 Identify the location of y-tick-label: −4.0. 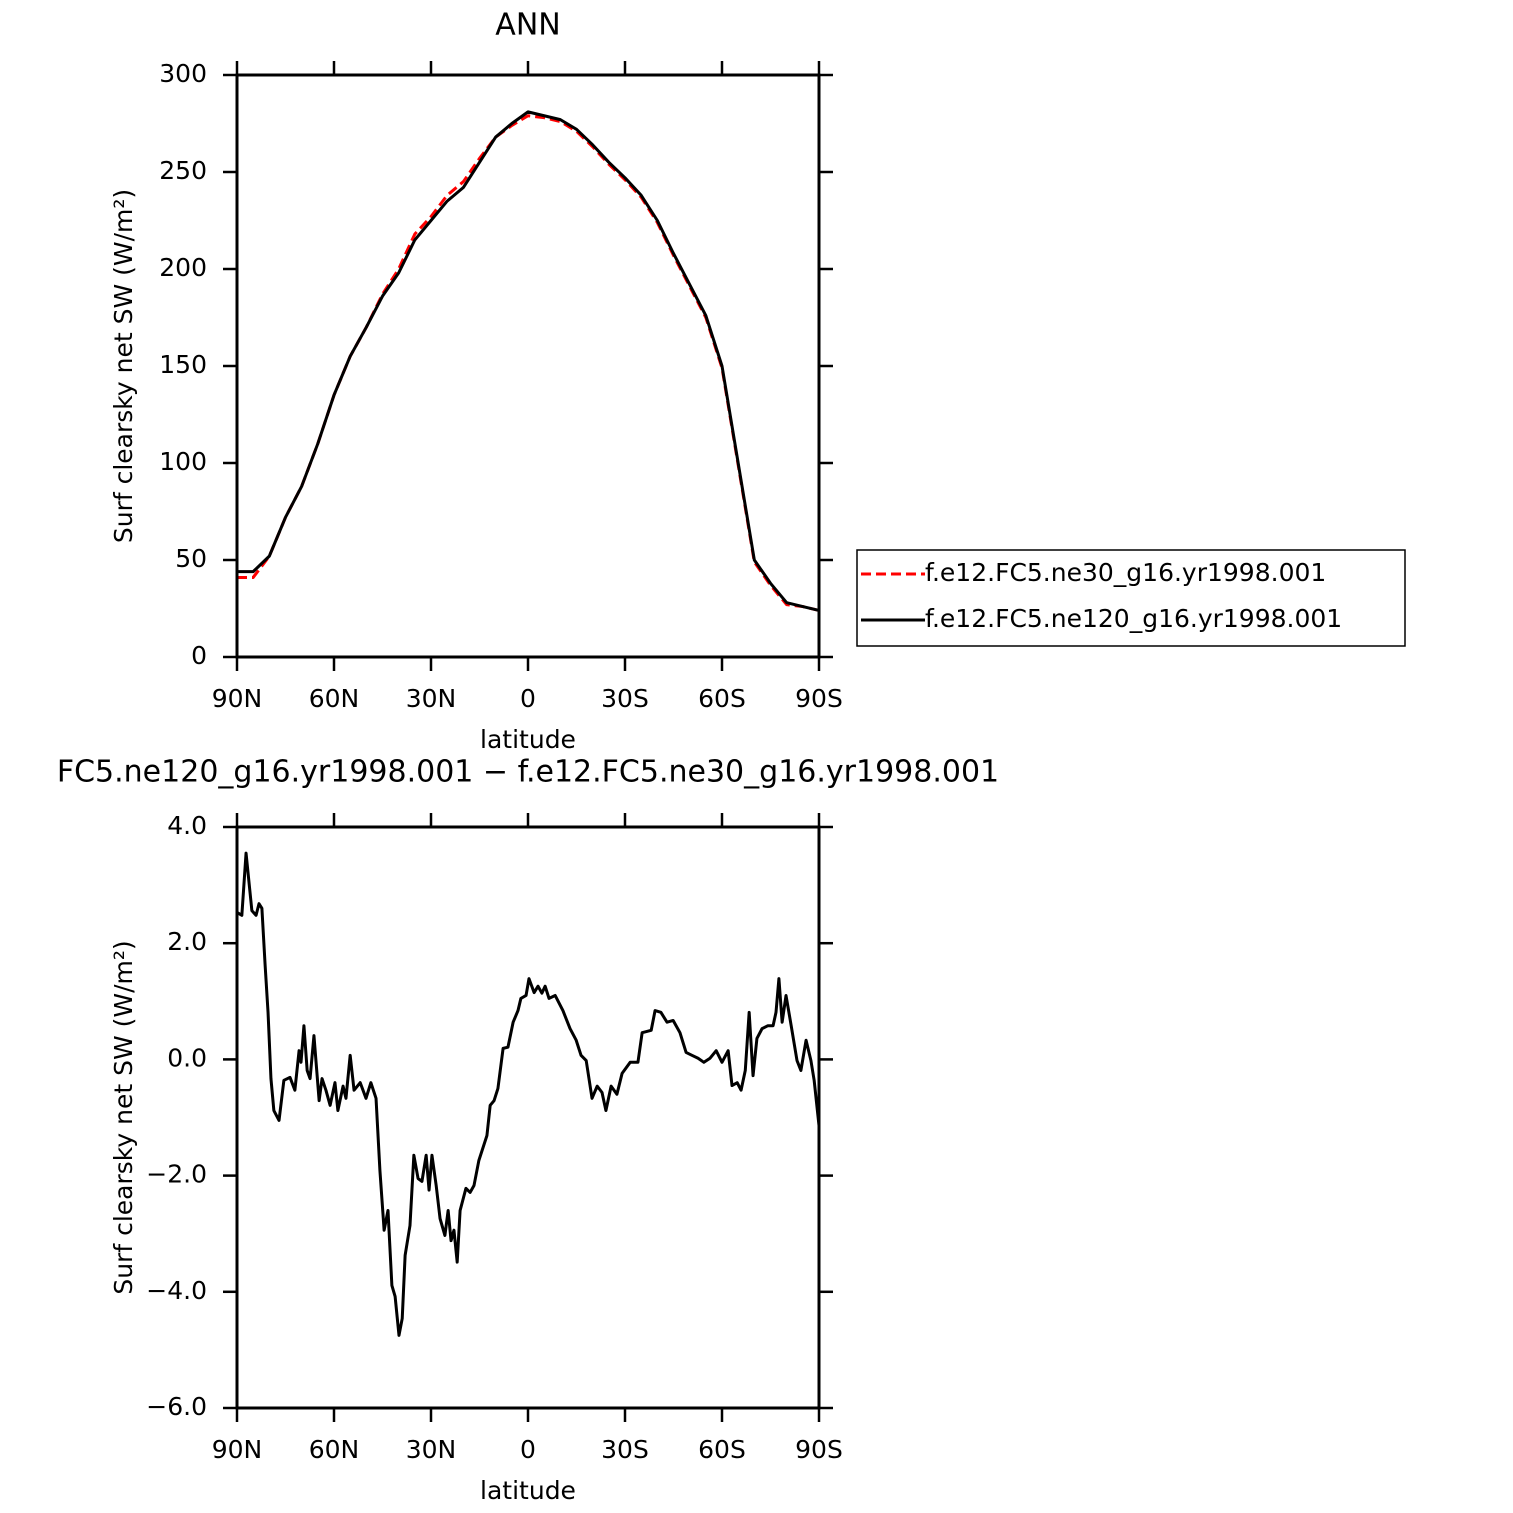
(176, 1290).